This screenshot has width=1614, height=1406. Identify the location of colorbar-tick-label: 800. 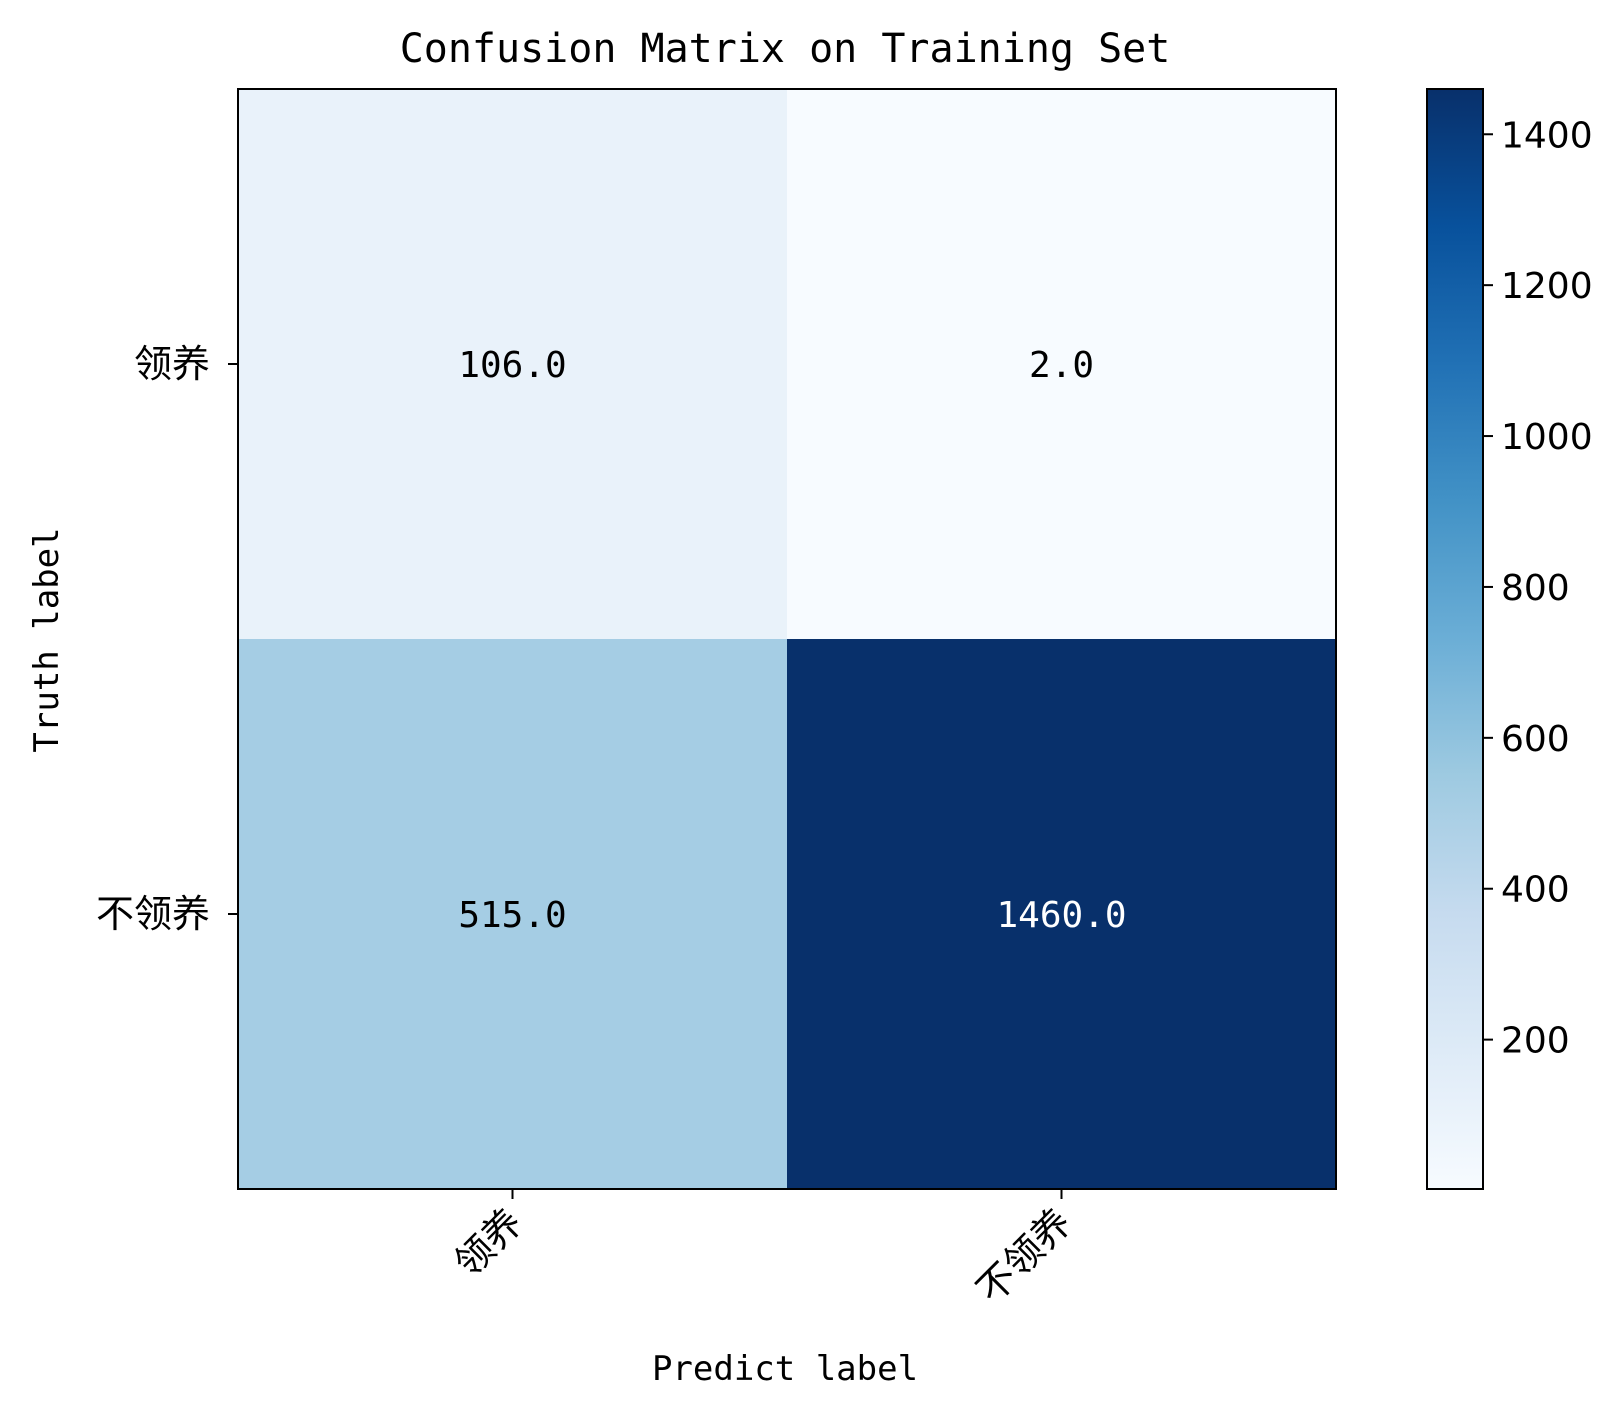
(1535, 588).